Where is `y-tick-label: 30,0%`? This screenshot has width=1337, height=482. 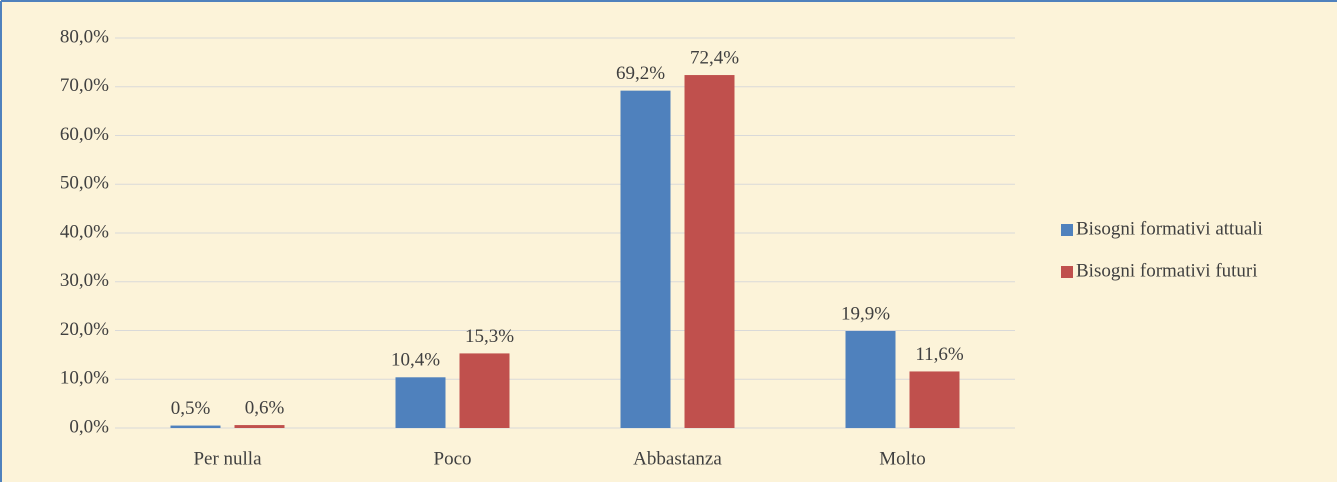 y-tick-label: 30,0% is located at coordinates (84, 280).